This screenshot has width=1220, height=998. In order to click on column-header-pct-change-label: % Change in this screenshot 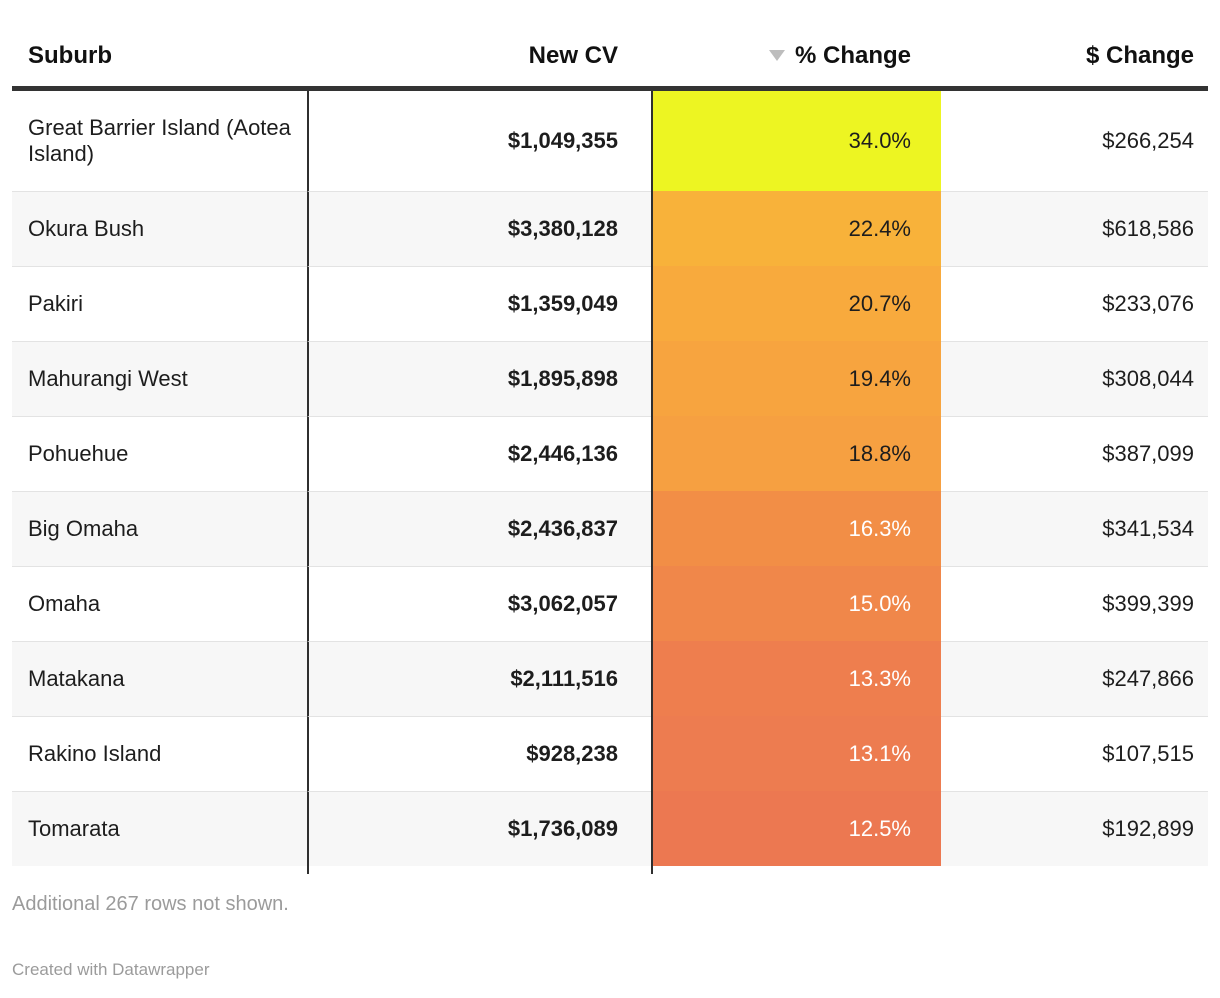, I will do `click(852, 55)`.